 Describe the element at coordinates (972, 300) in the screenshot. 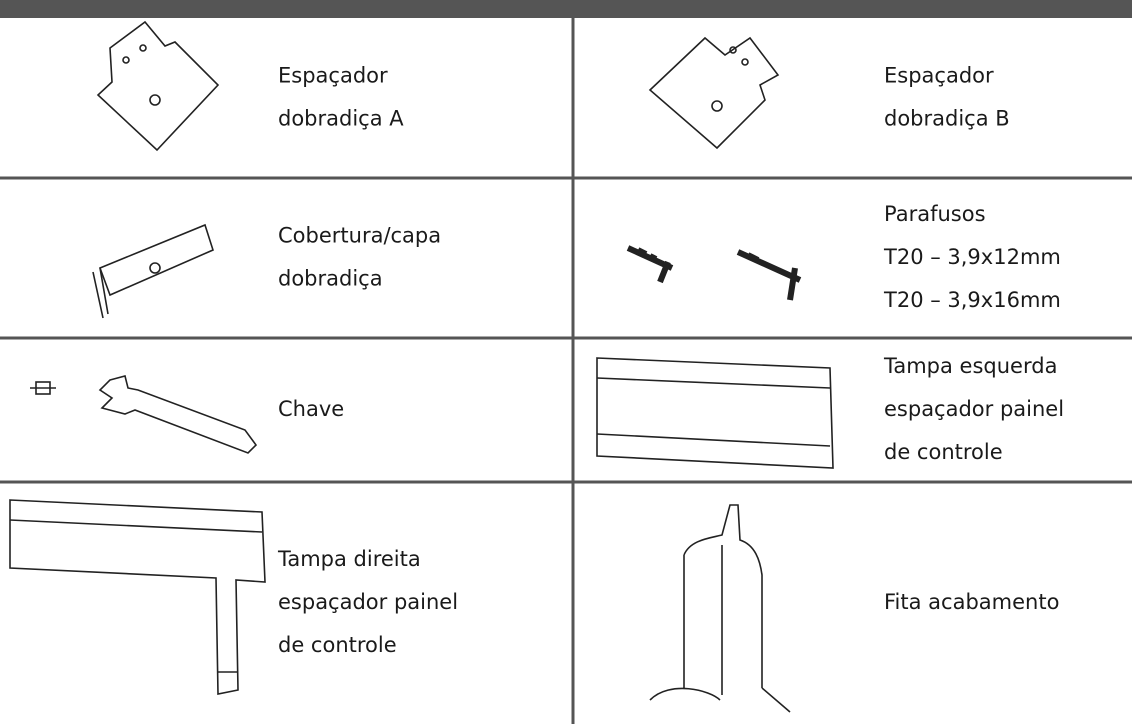

I see `part-label: T20 – 3,9x16mm` at that location.